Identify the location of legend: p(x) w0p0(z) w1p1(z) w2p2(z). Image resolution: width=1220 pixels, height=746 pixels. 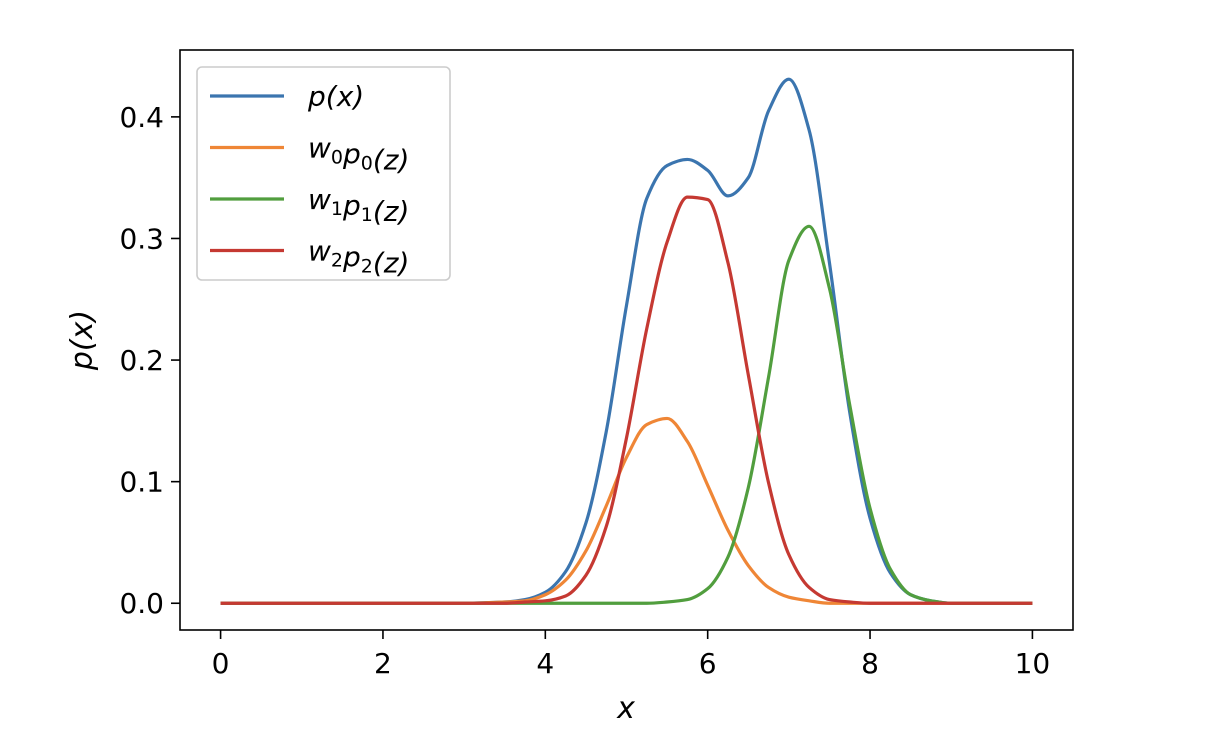
(323, 173).